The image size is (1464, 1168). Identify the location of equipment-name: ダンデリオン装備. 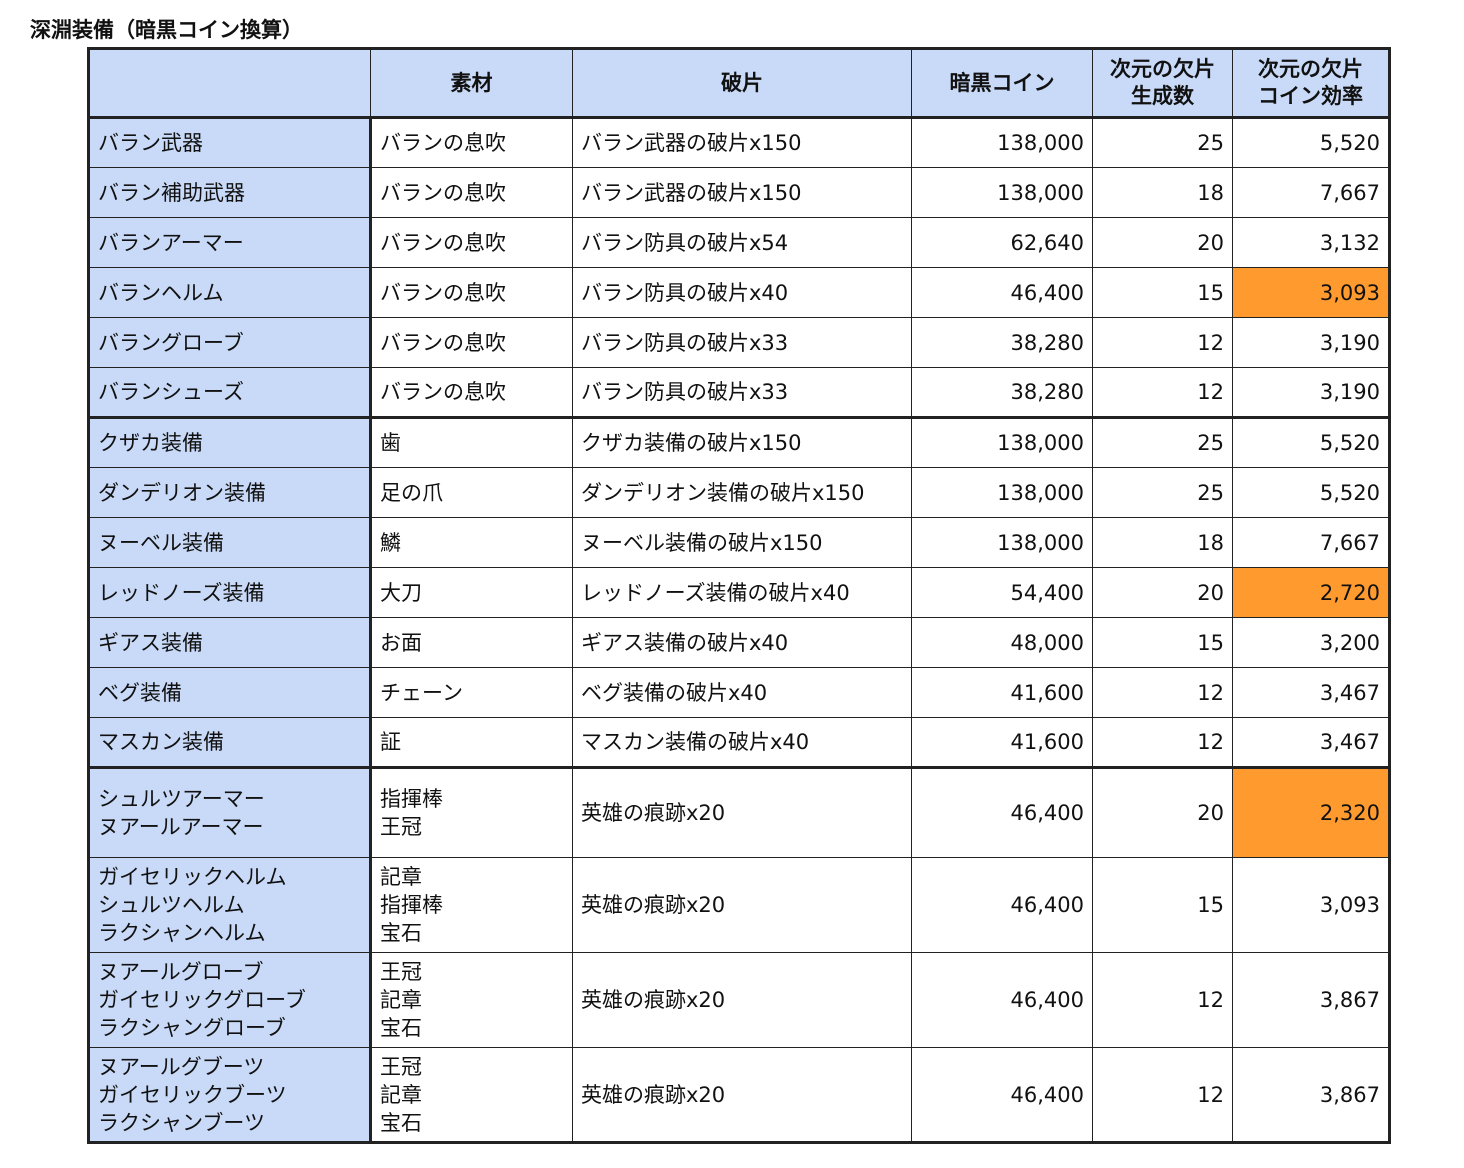
(230, 492).